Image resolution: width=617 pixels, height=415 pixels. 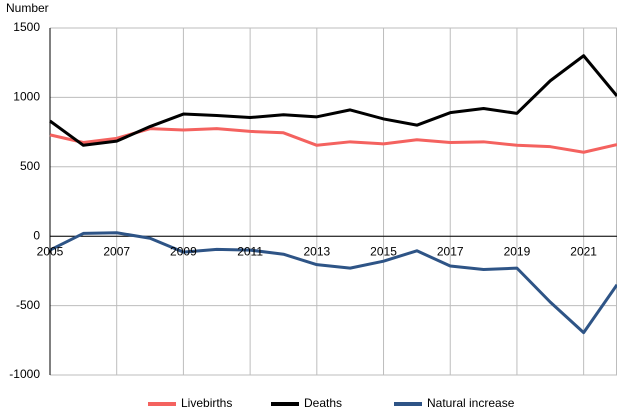 What do you see at coordinates (517, 251) in the screenshot?
I see `x-tick-label: 2019` at bounding box center [517, 251].